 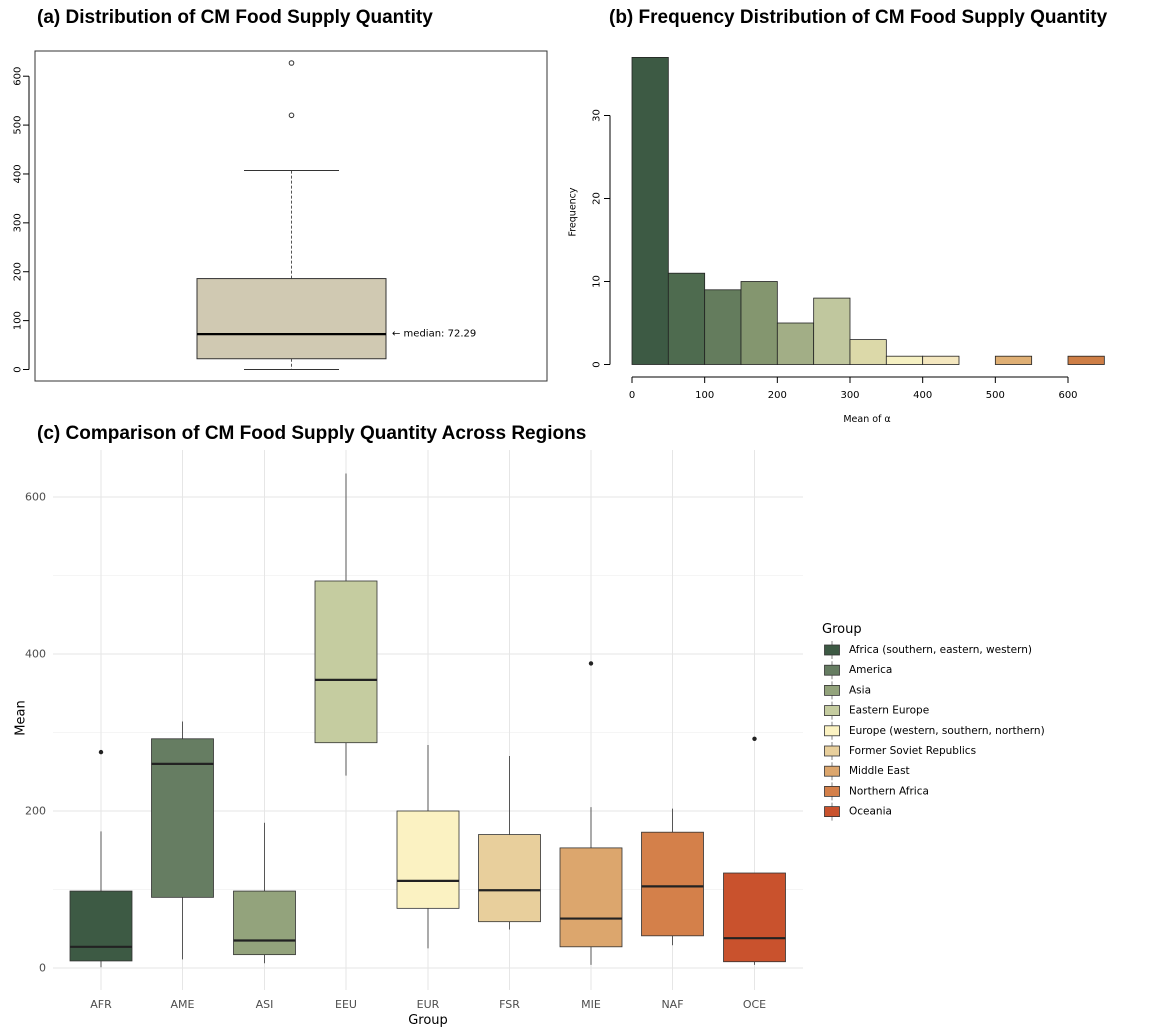 What do you see at coordinates (182, 818) in the screenshot?
I see `box-ame` at bounding box center [182, 818].